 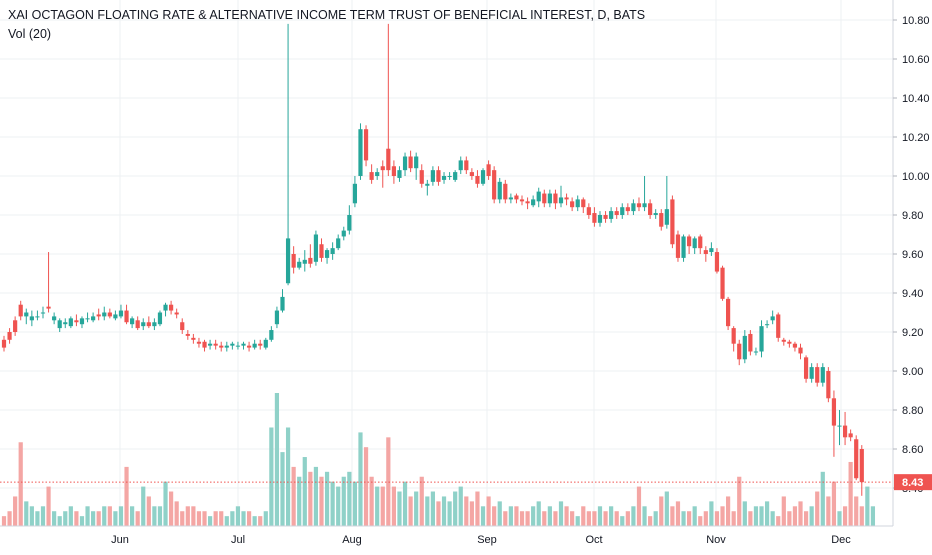 What do you see at coordinates (238, 540) in the screenshot?
I see `time-tick-label: Jul` at bounding box center [238, 540].